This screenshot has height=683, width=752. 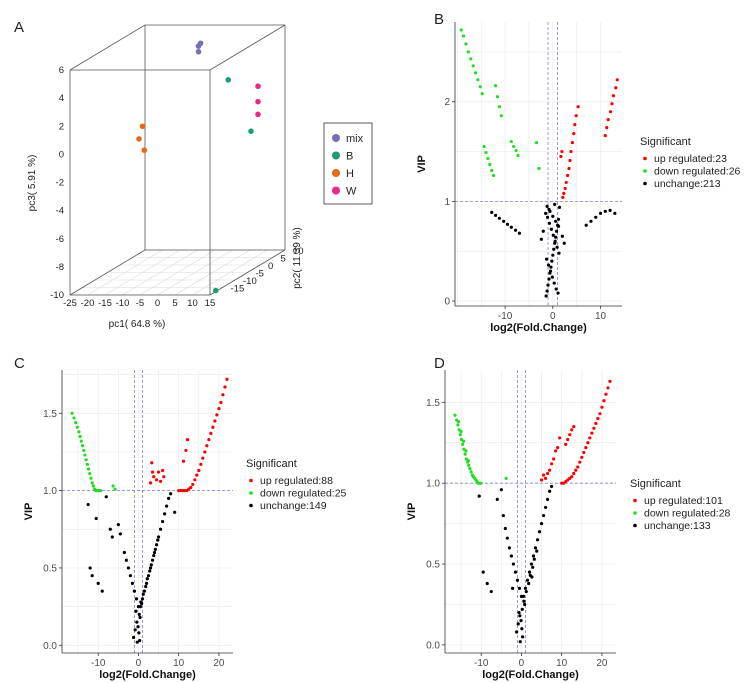 What do you see at coordinates (57, 295) in the screenshot?
I see `z-tick-label: -10` at bounding box center [57, 295].